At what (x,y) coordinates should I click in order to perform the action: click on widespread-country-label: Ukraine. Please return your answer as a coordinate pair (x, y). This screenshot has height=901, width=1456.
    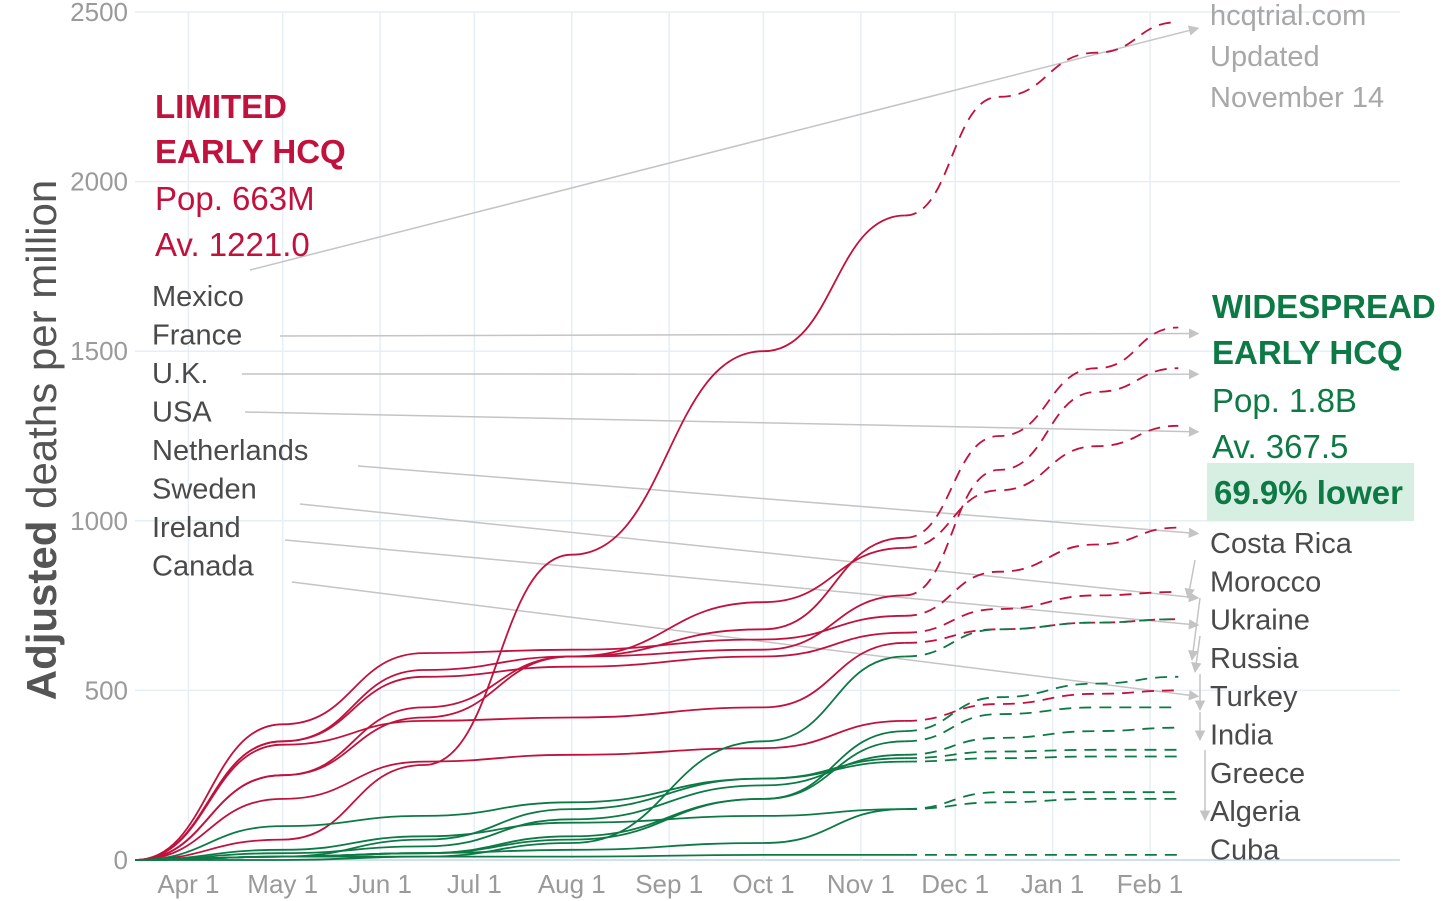
    Looking at the image, I should click on (1260, 621).